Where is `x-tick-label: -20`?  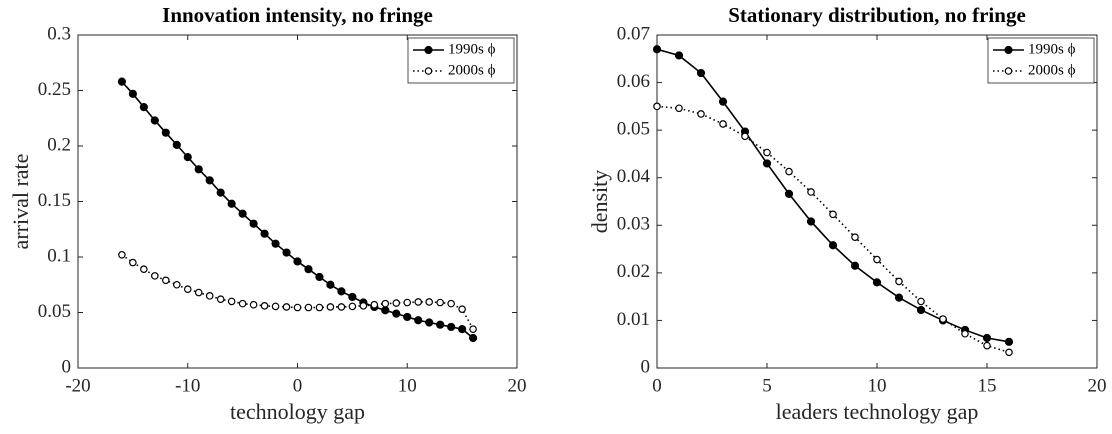 x-tick-label: -20 is located at coordinates (77, 385).